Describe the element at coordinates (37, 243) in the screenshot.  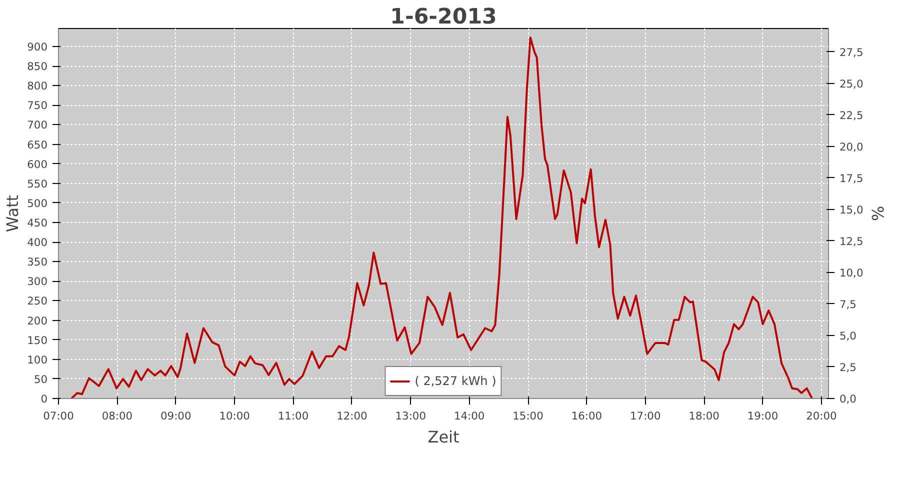
I see `y-tick-label: 400` at that location.